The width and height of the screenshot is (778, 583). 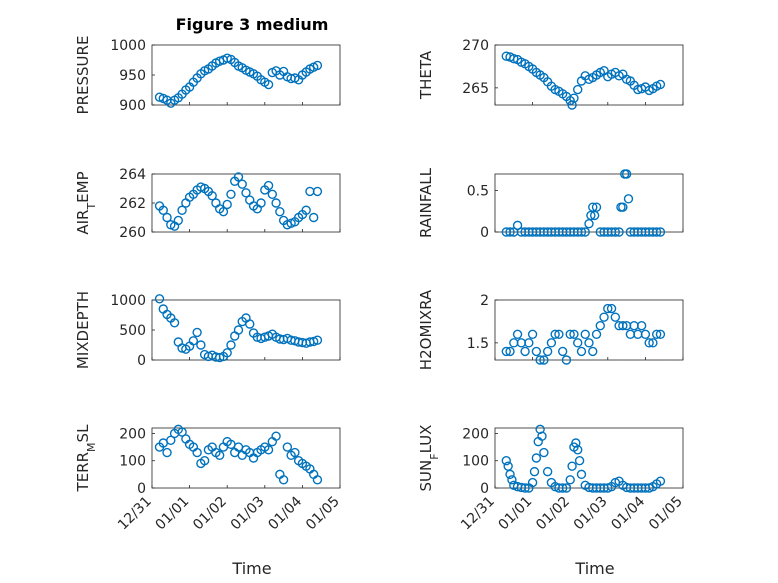 I want to click on y-axis-label: THETA, so click(x=426, y=75).